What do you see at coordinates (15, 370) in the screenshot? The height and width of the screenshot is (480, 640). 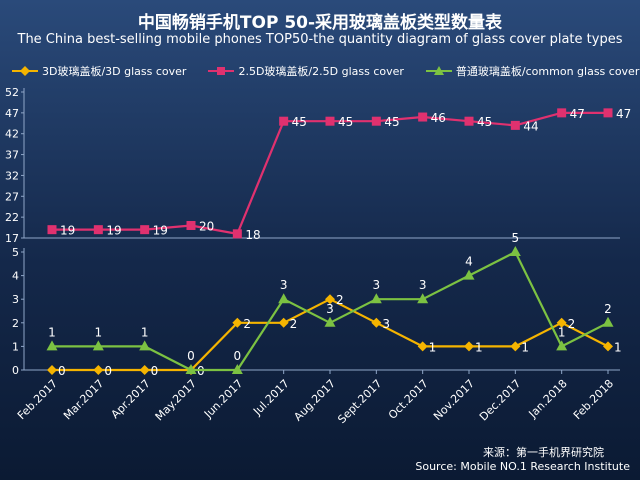 I see `lower-y-tick-label: 0` at bounding box center [15, 370].